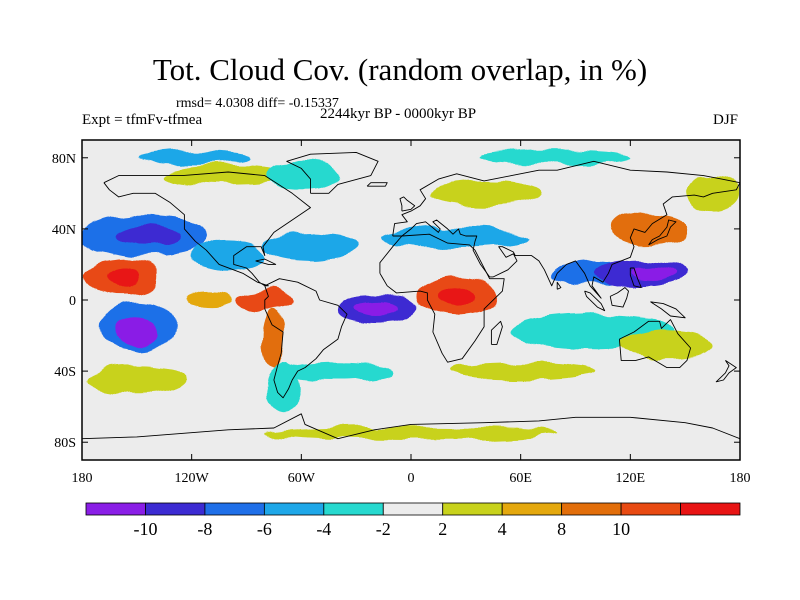  Describe the element at coordinates (65, 443) in the screenshot. I see `lat-tick-label: 80S` at that location.